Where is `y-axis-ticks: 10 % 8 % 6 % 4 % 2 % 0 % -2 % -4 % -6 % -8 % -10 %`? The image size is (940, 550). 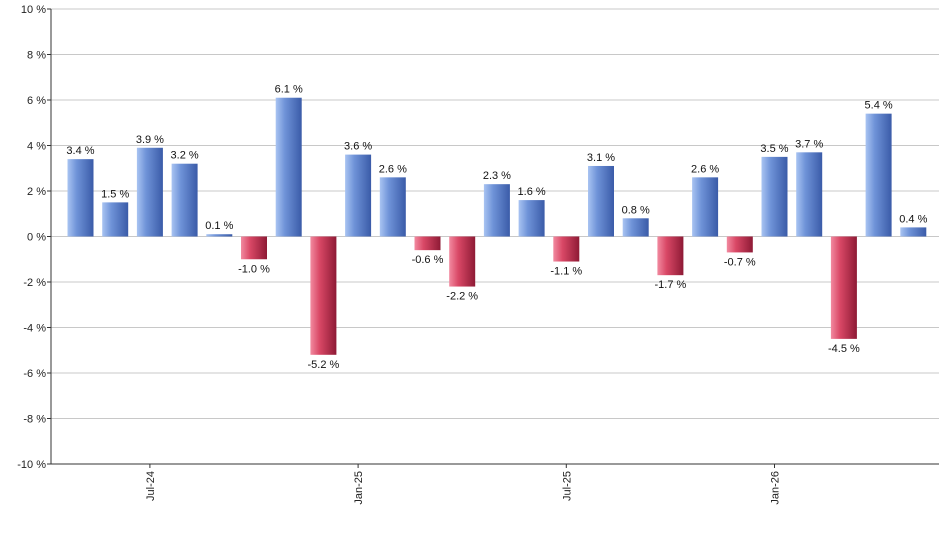 y-axis-ticks: 10 % 8 % 6 % 4 % 2 % 0 % -2 % -4 % -6 % -8 % -10 % is located at coordinates (34, 237).